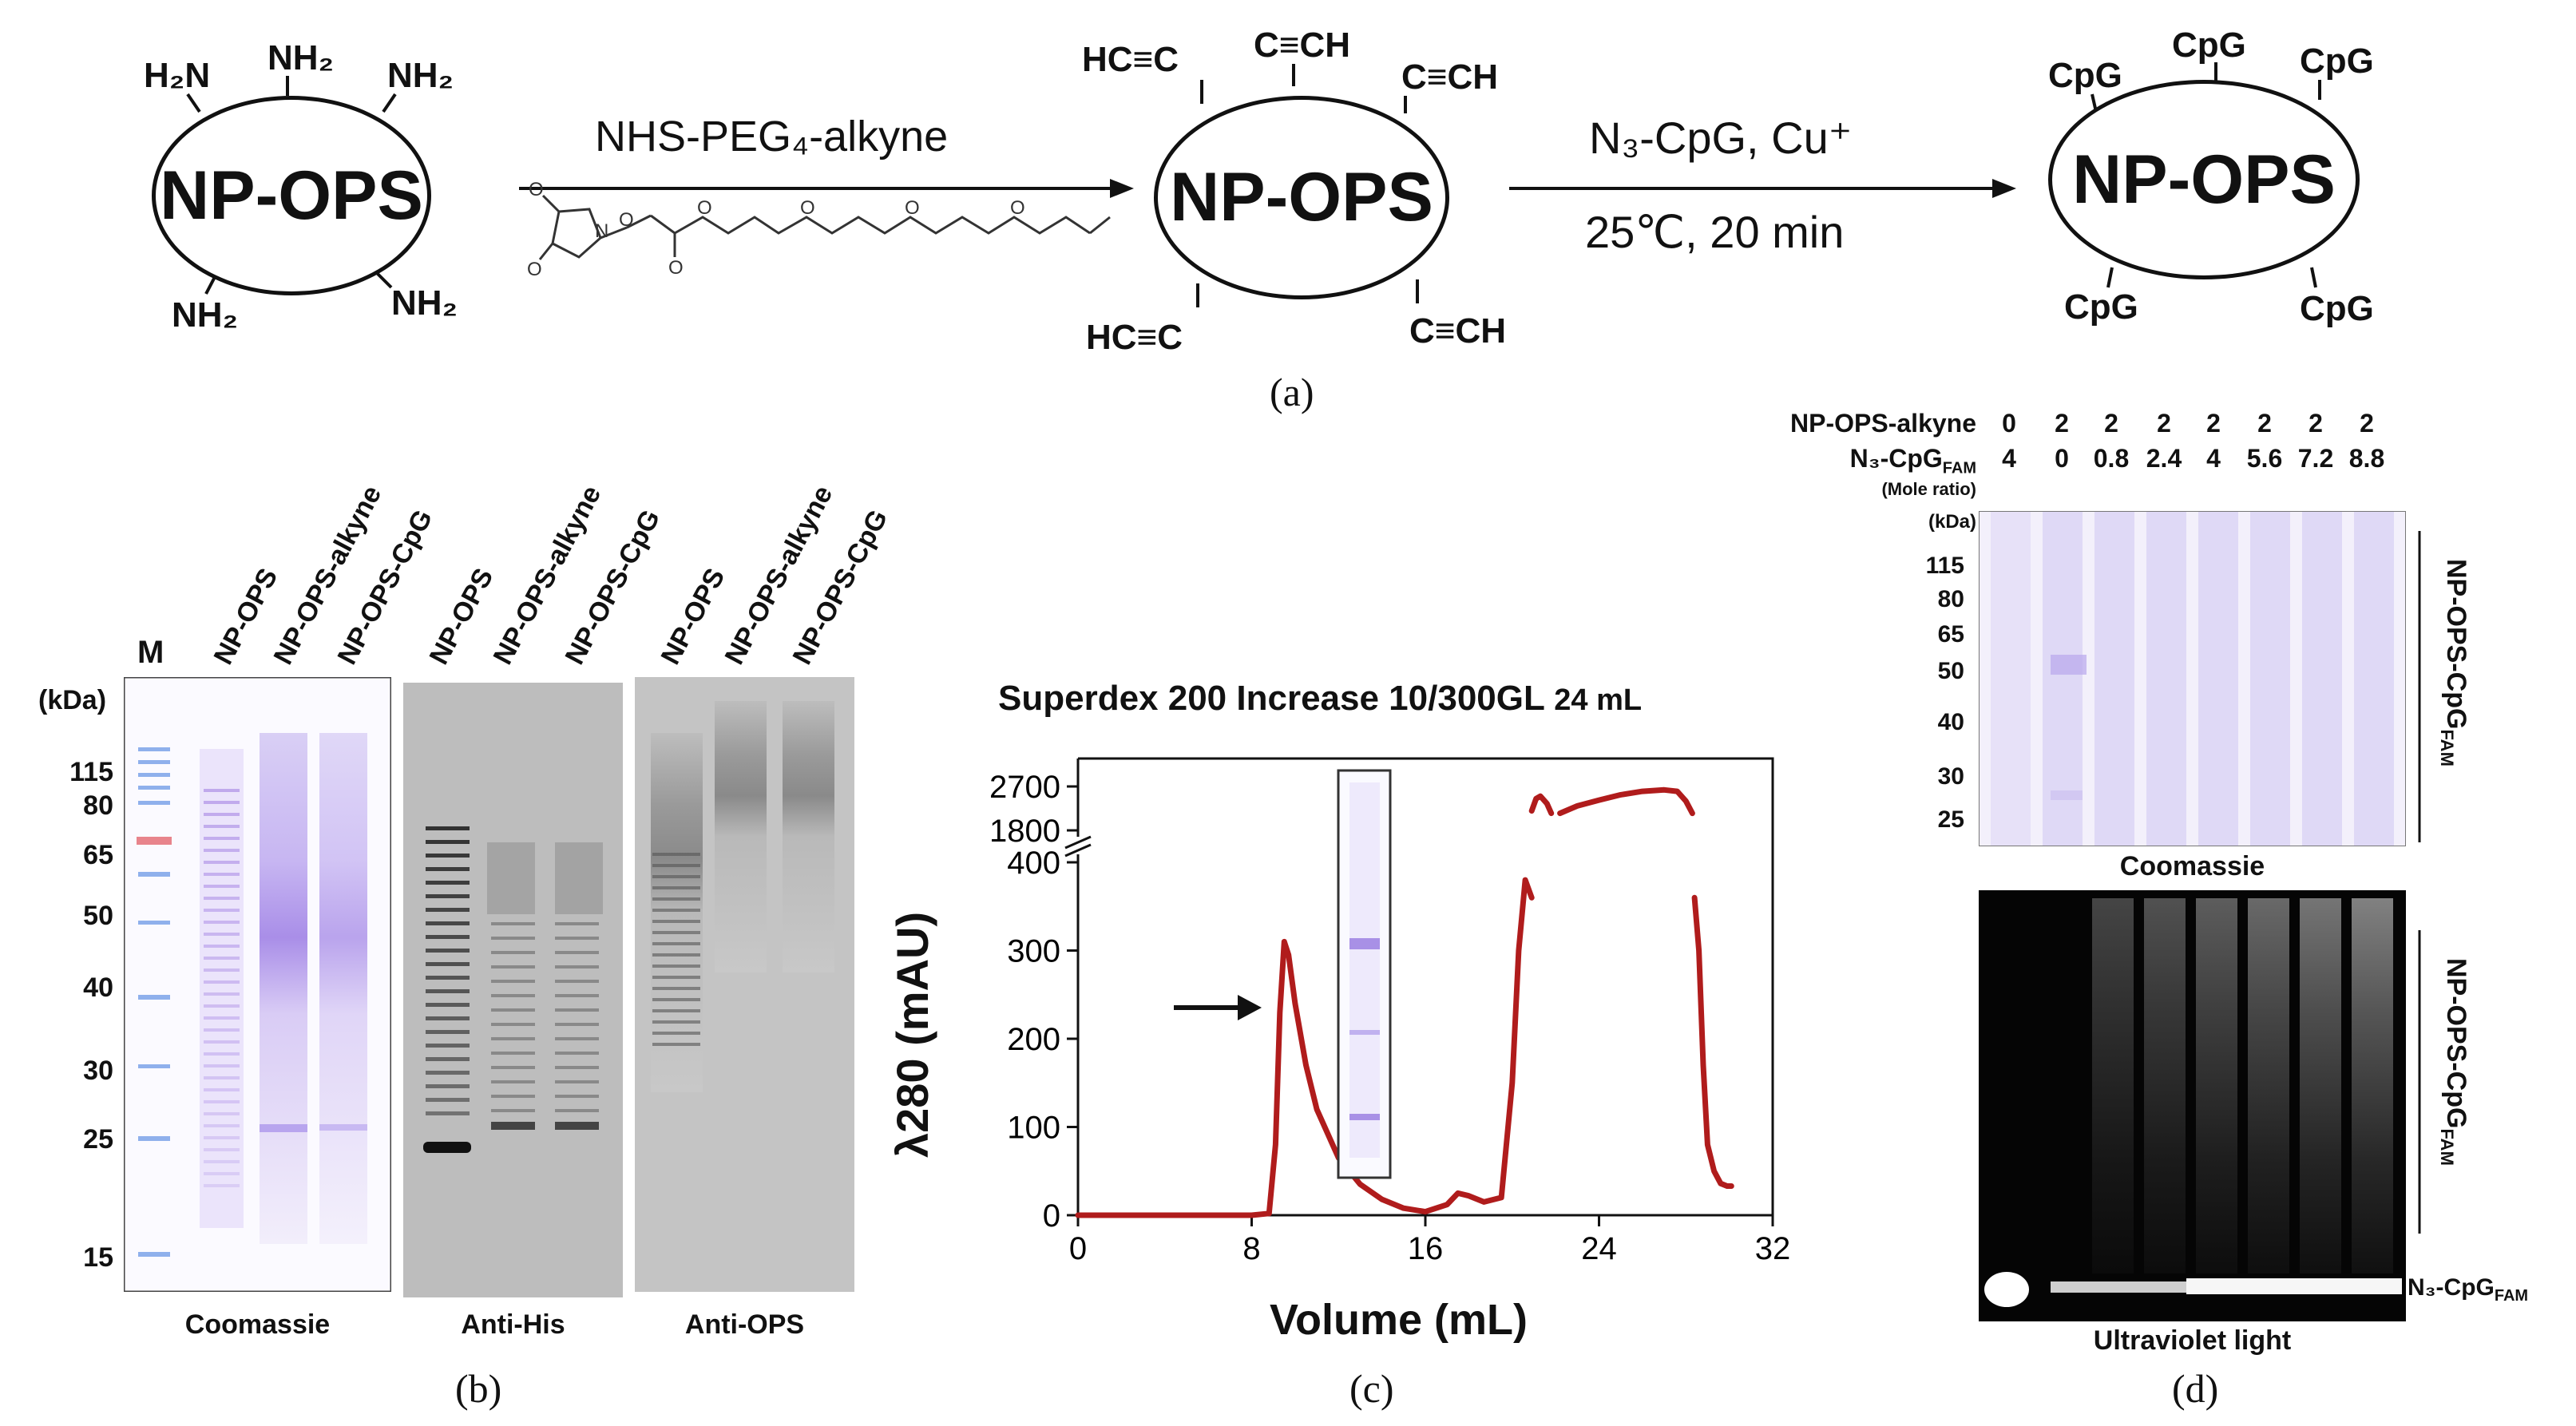 This screenshot has height=1426, width=2576. Describe the element at coordinates (424, 303) in the screenshot. I see `np1-group-5: NH₂` at that location.